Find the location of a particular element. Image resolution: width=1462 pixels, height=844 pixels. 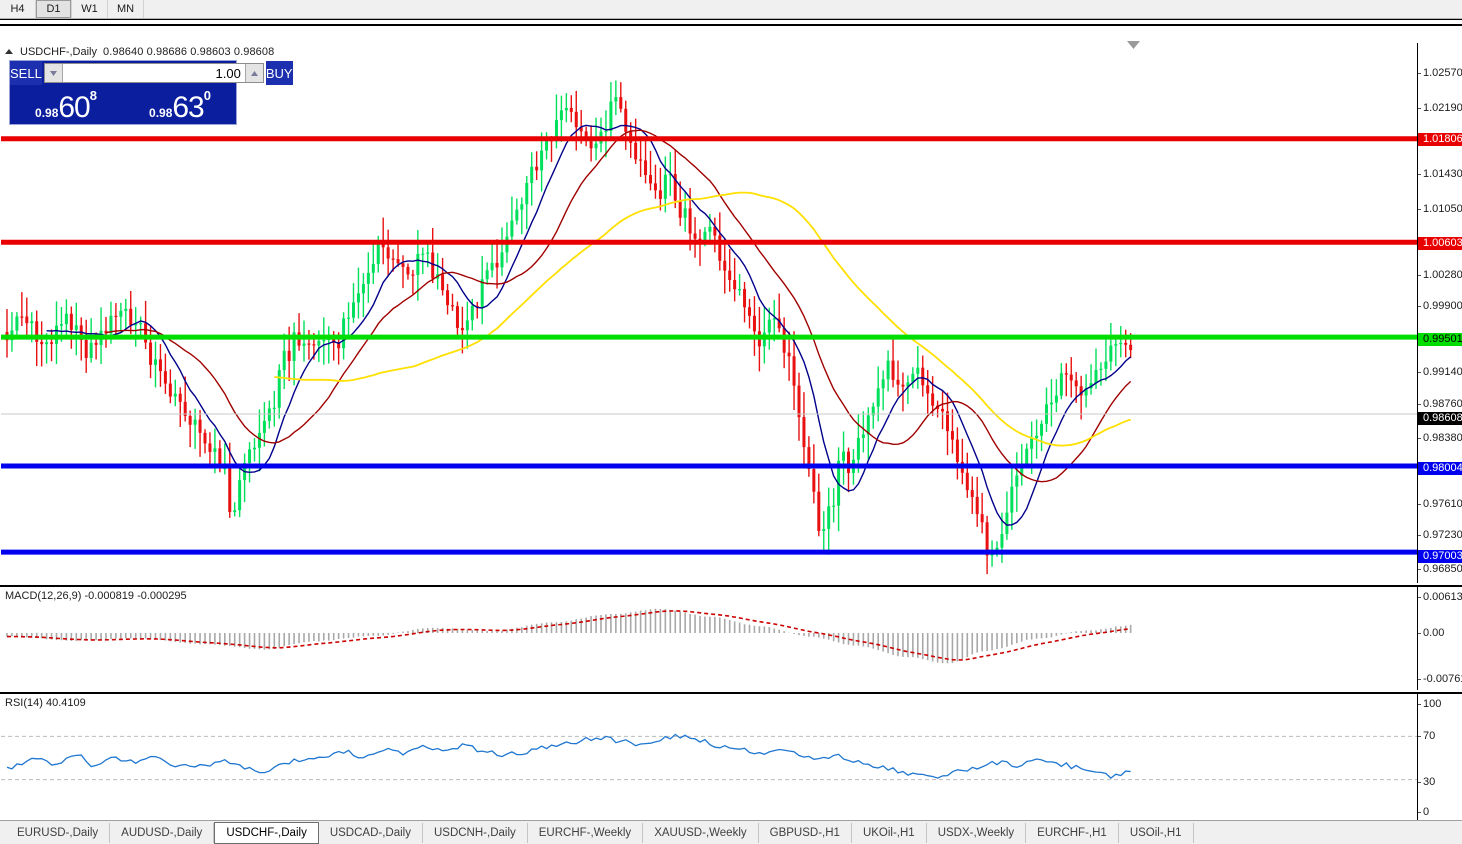

buy-price-prefix: 0.98 is located at coordinates (161, 113).